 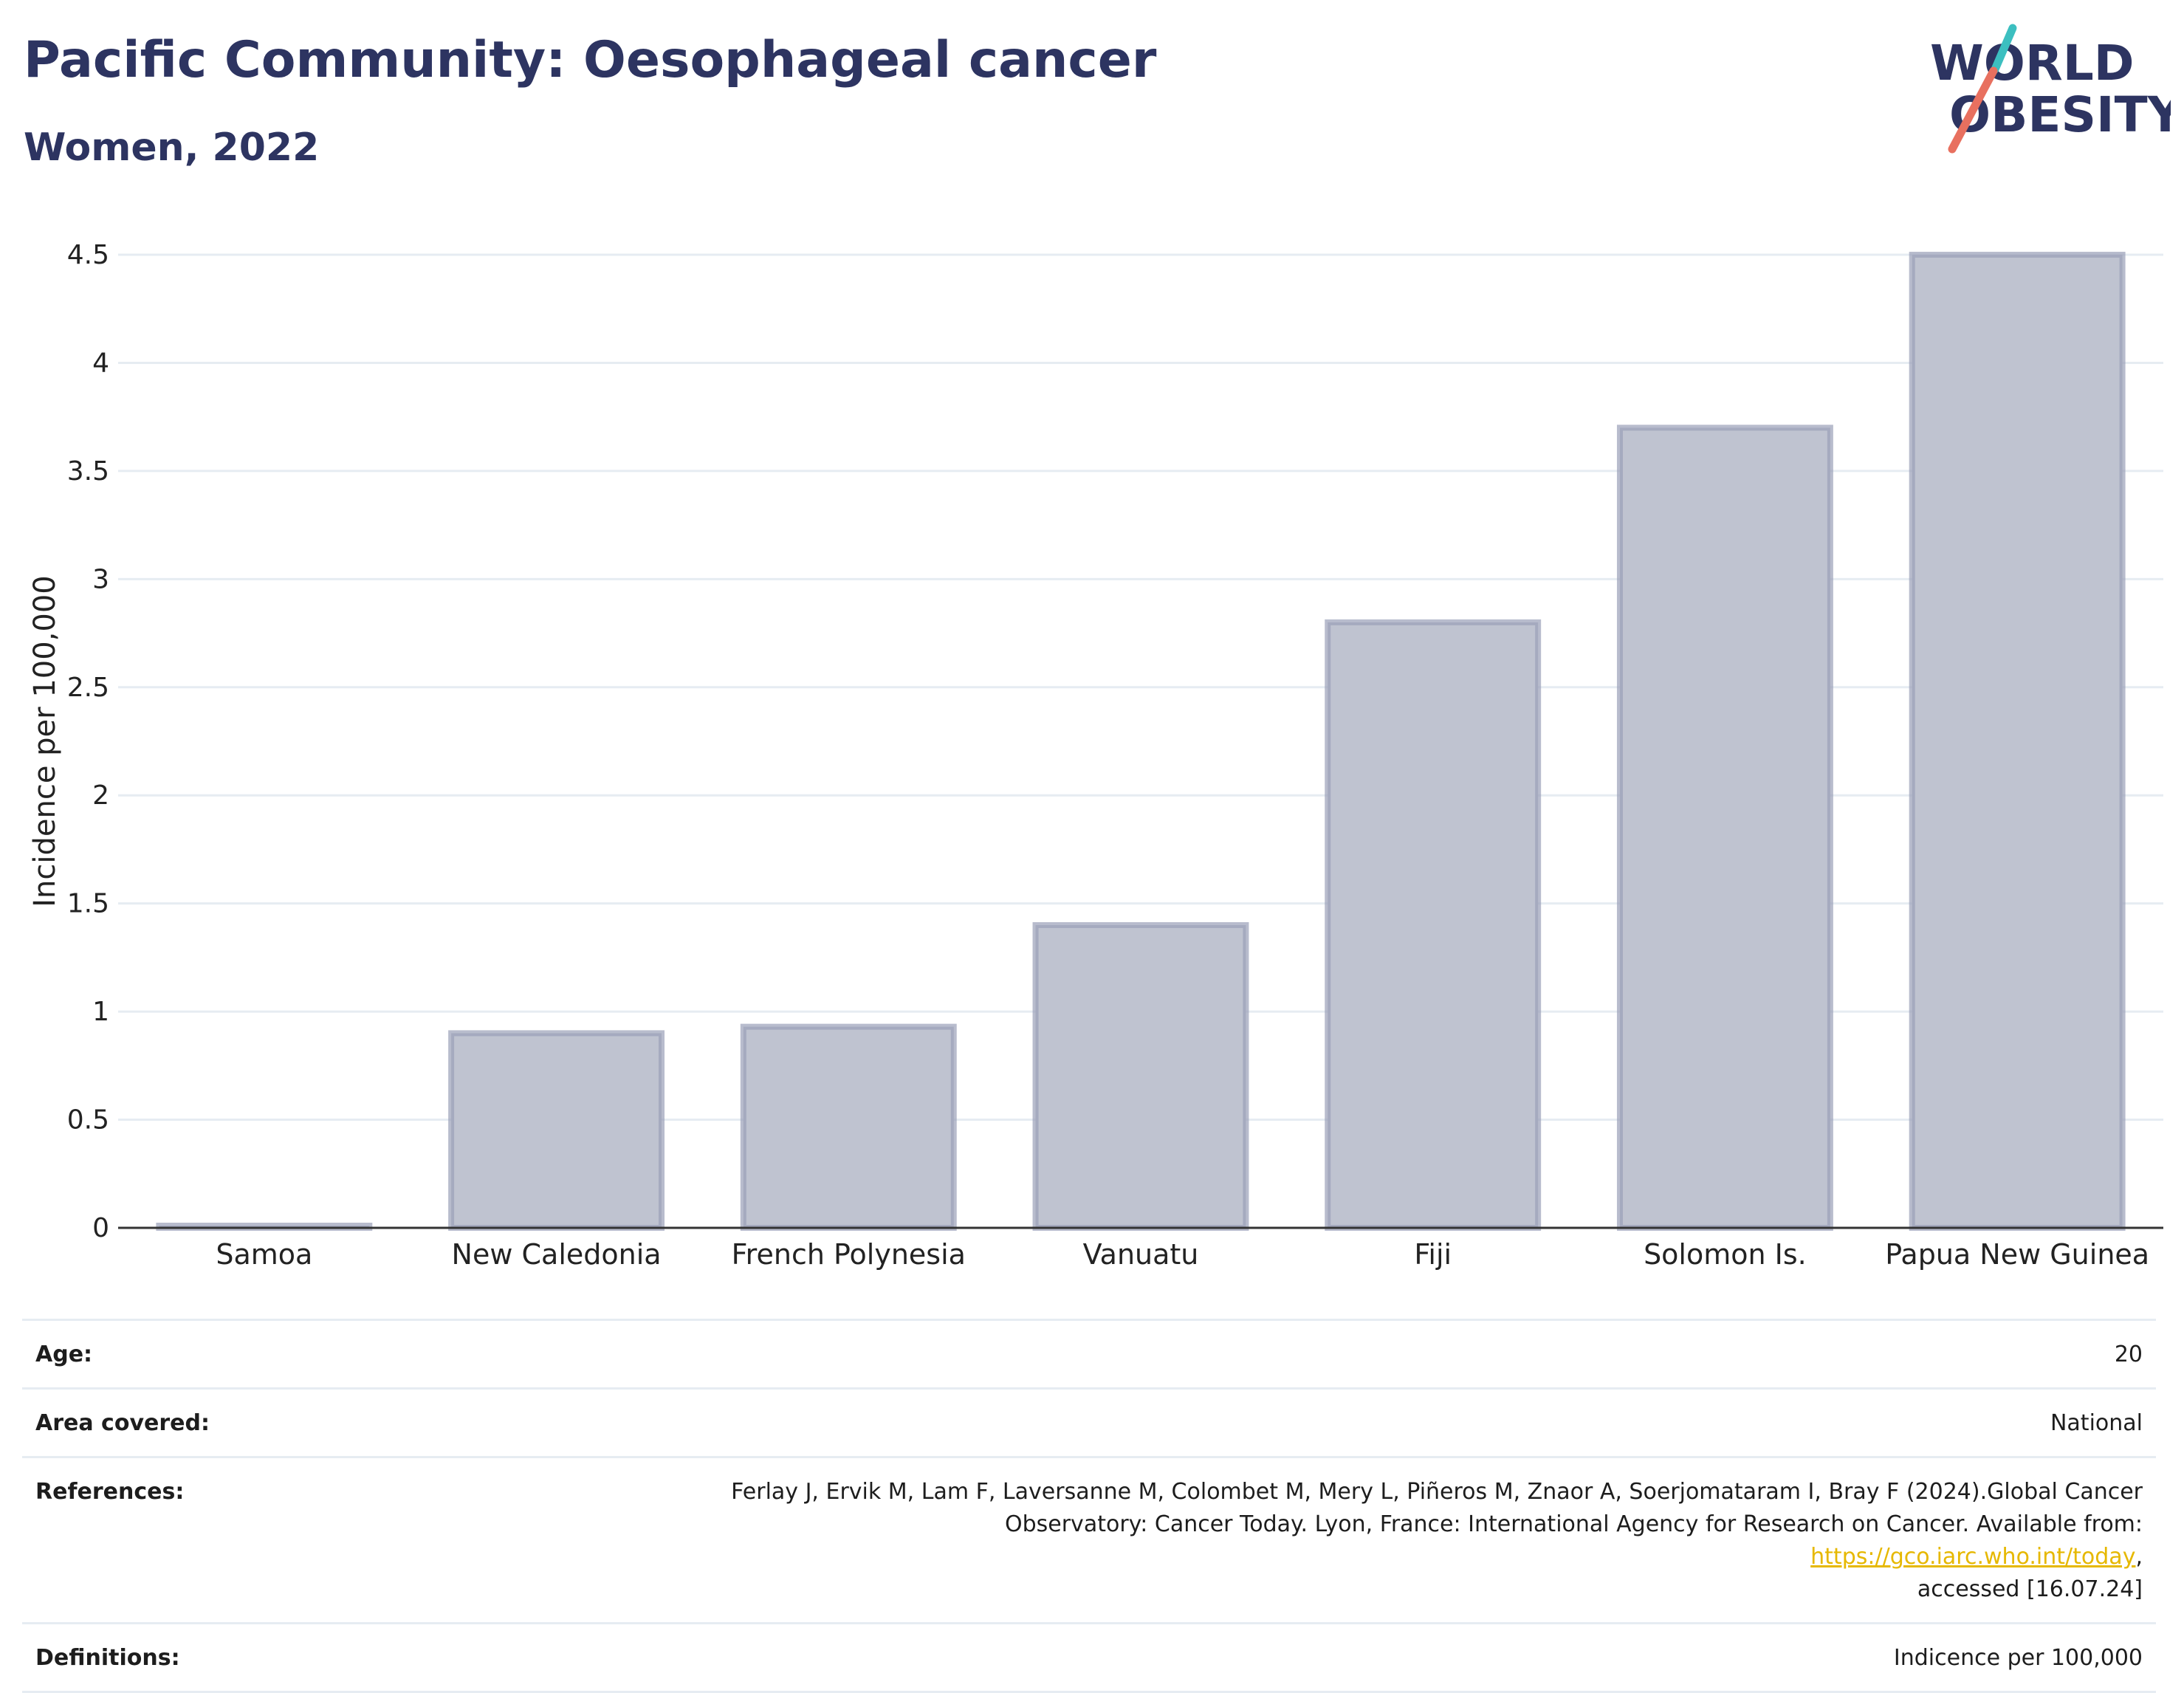 I want to click on meta-row-area: Area covered: National, so click(x=1089, y=1421).